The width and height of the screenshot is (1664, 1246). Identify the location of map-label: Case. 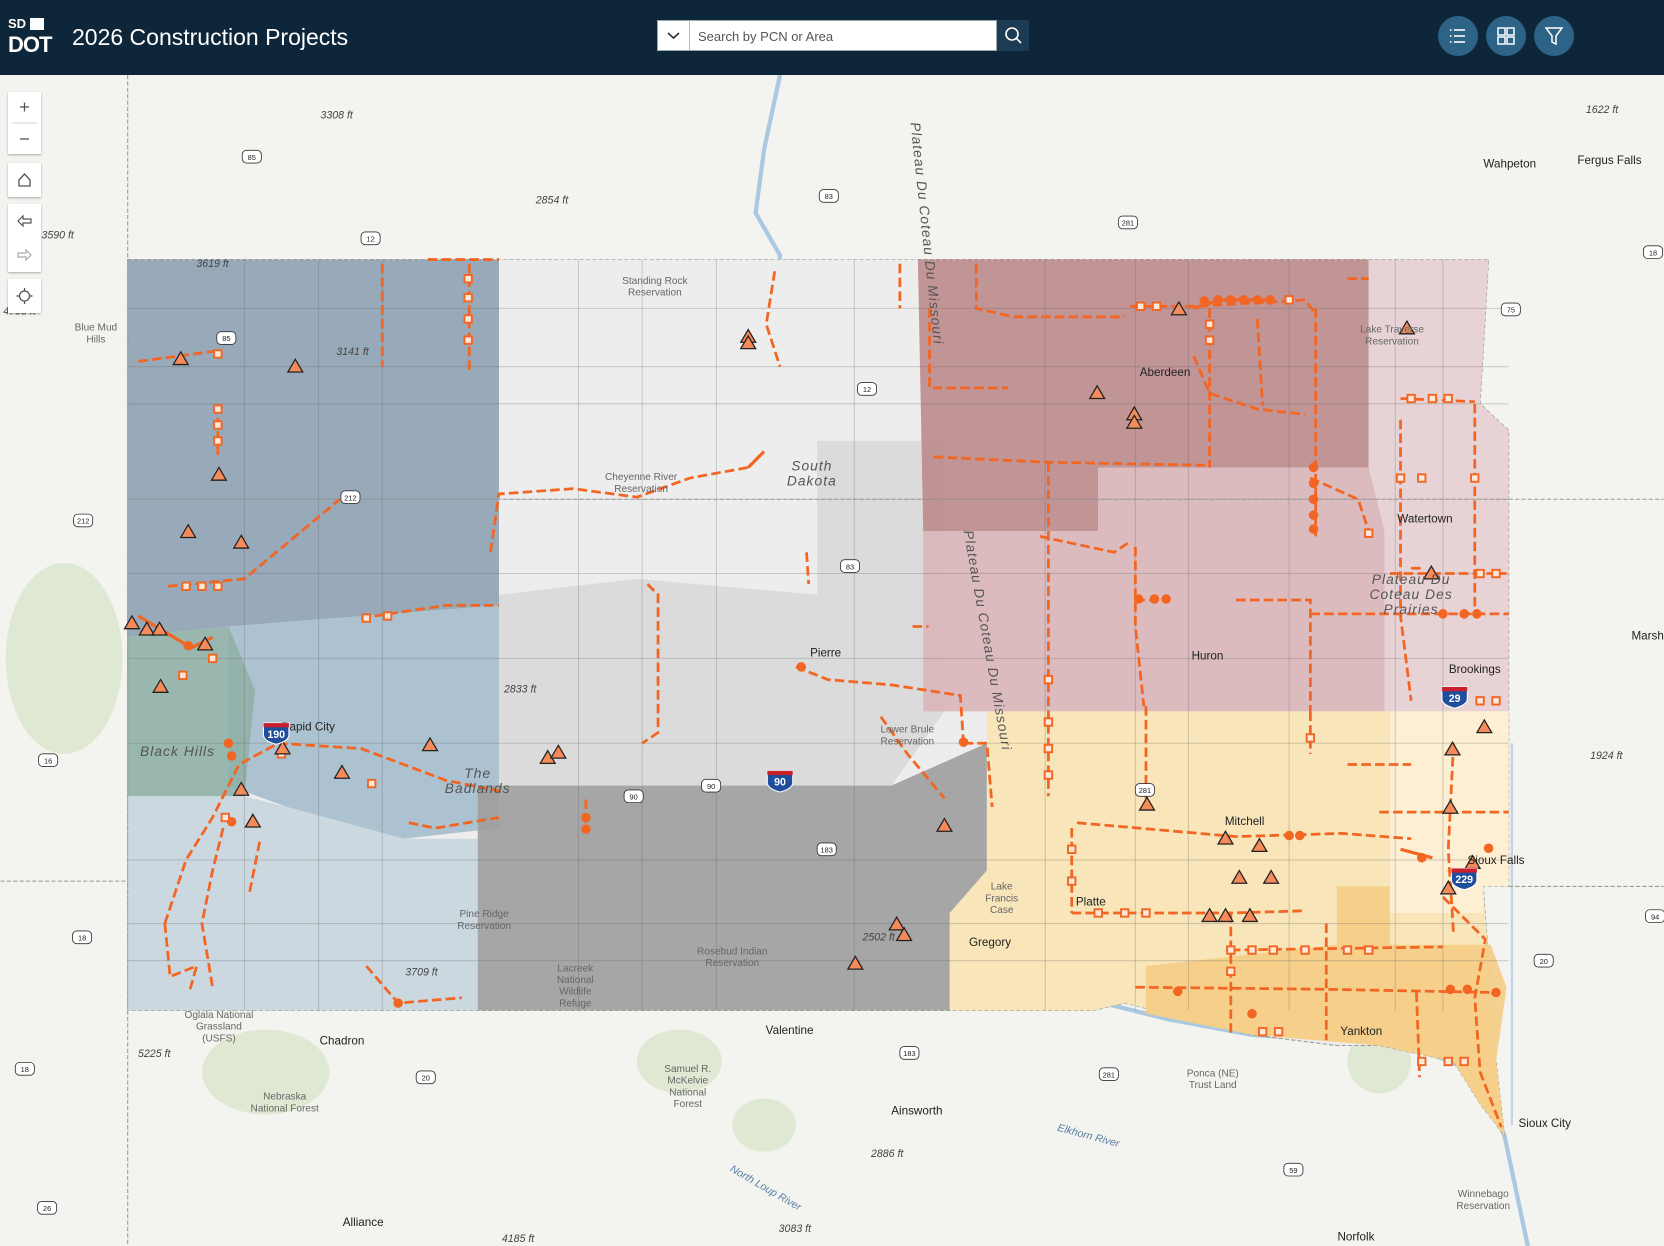
(1002, 910).